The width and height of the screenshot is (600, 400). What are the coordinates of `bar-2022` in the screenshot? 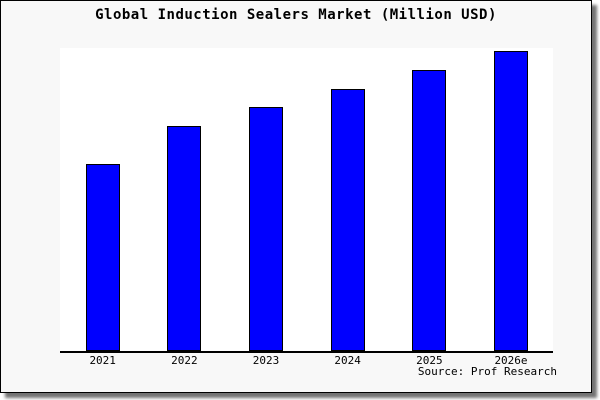 It's located at (184, 238).